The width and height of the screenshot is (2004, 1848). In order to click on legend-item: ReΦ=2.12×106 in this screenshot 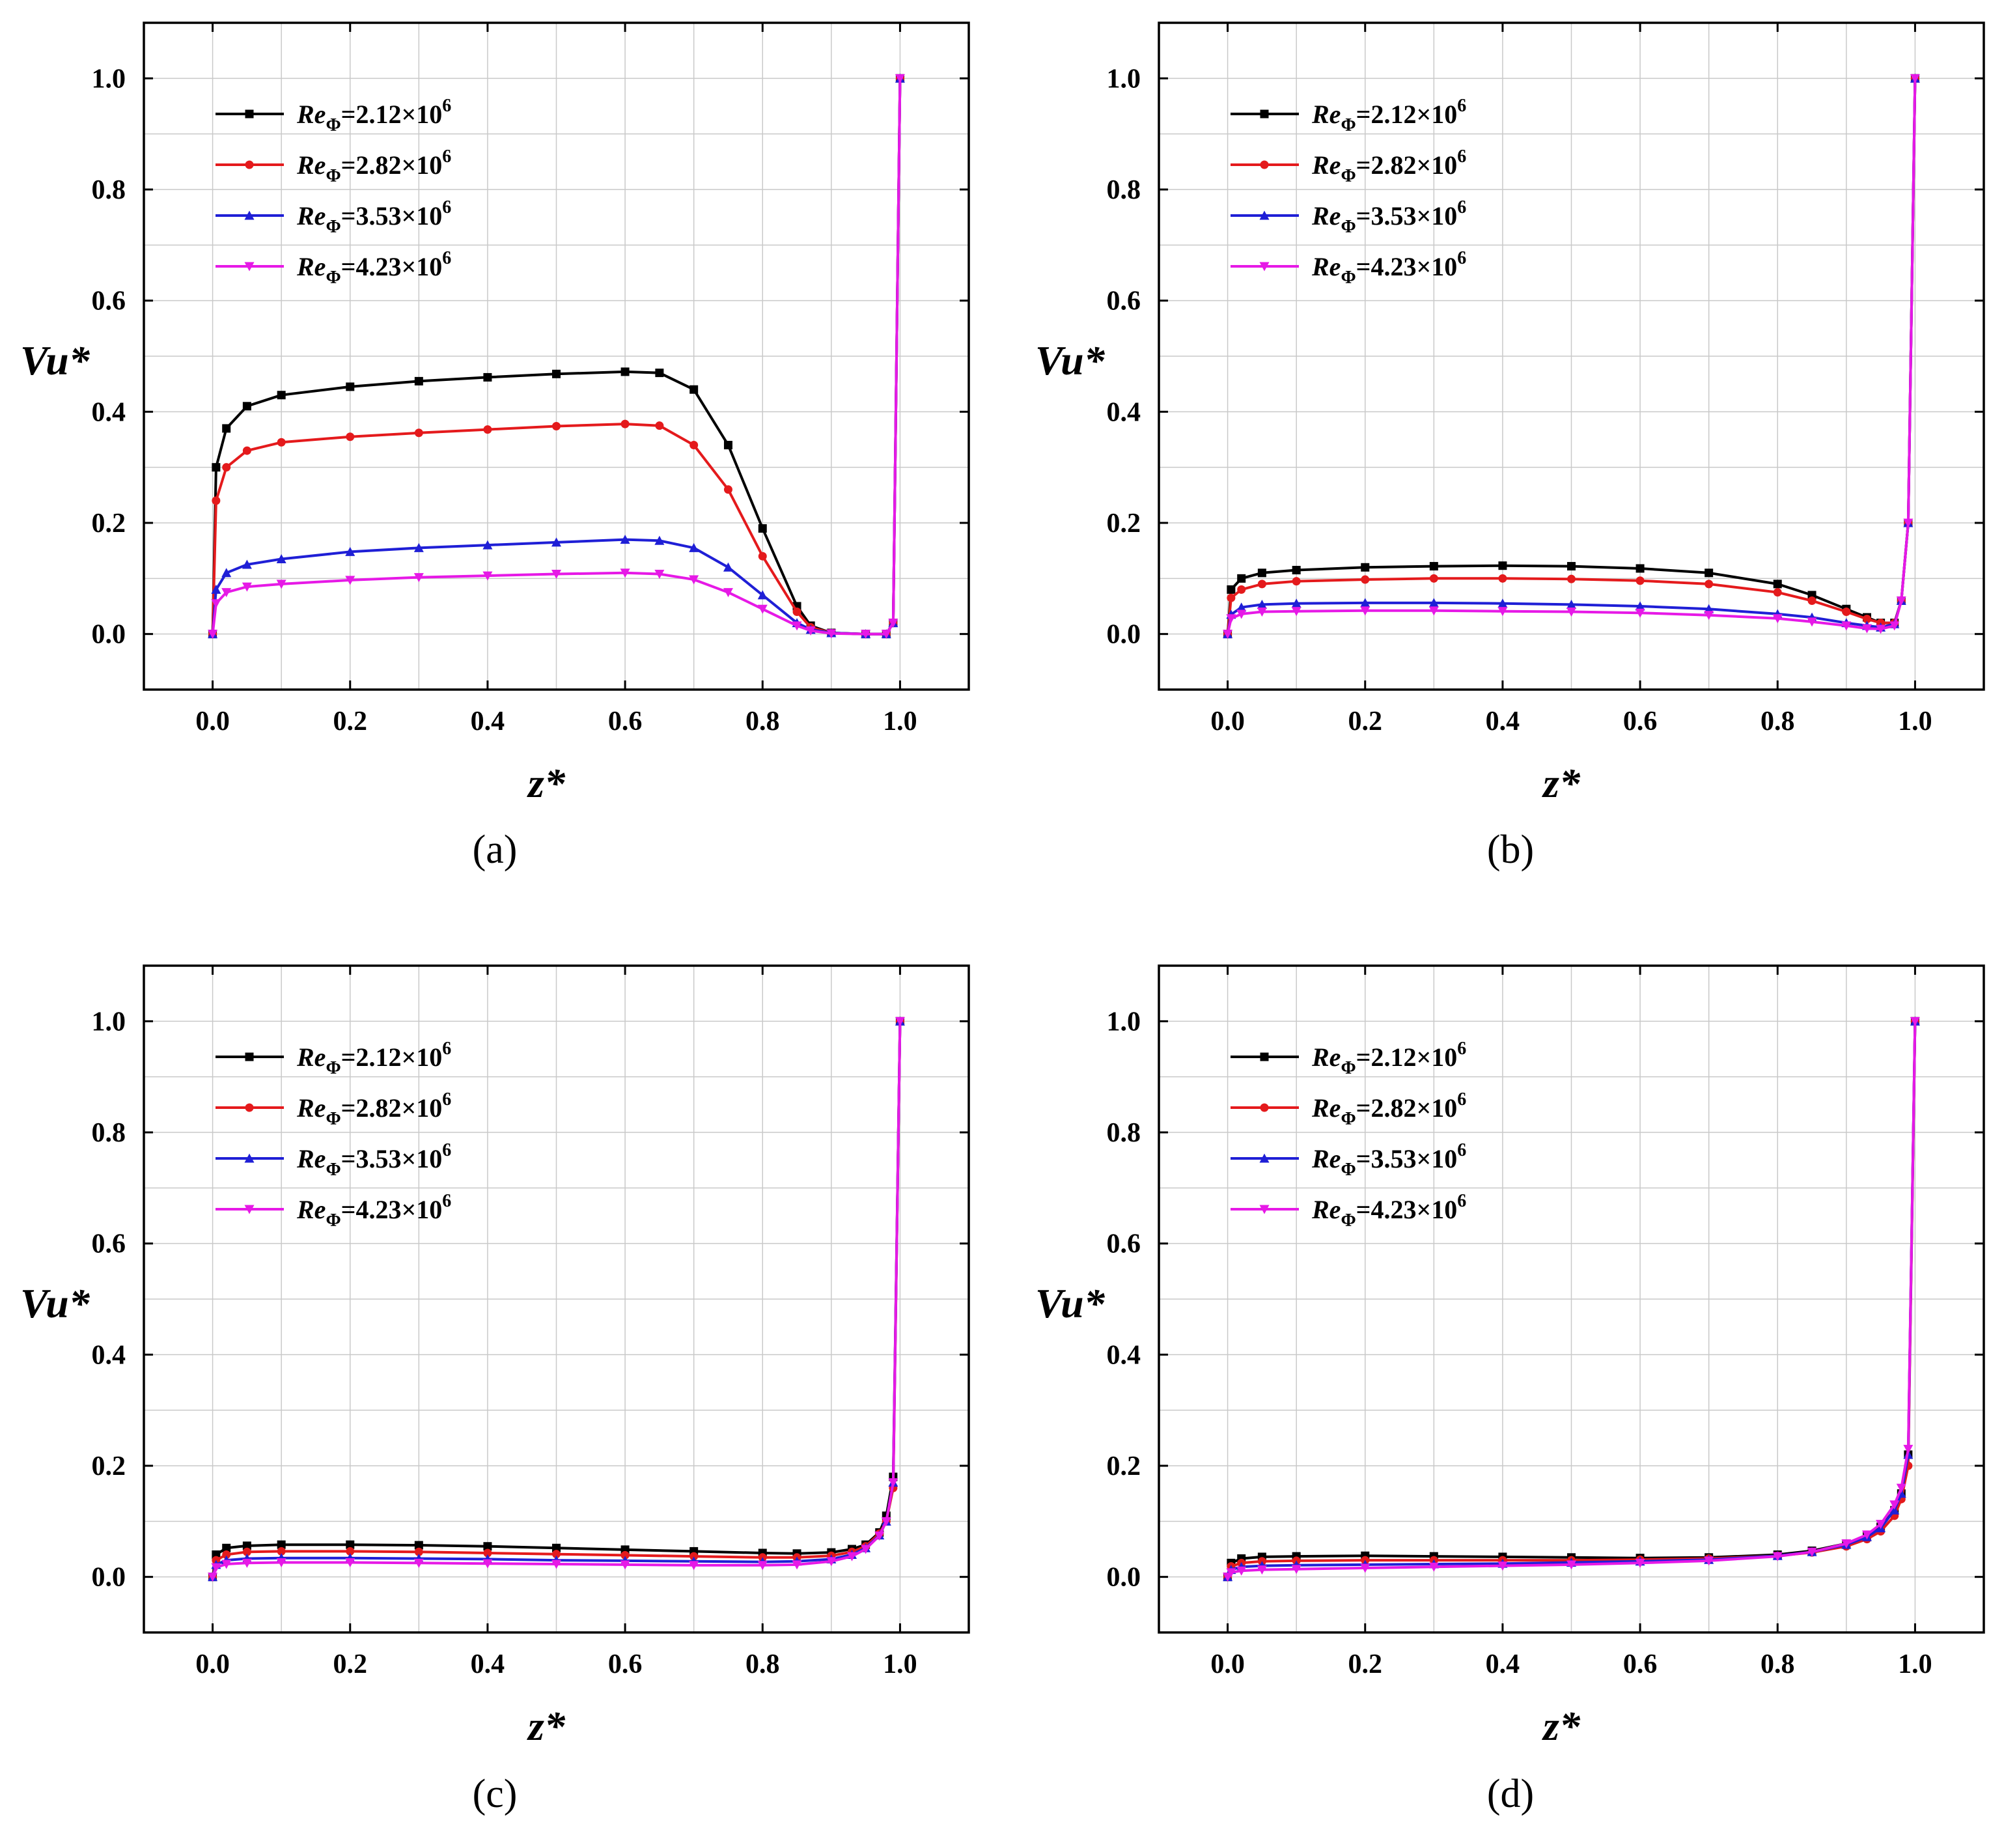, I will do `click(1348, 1059)`.